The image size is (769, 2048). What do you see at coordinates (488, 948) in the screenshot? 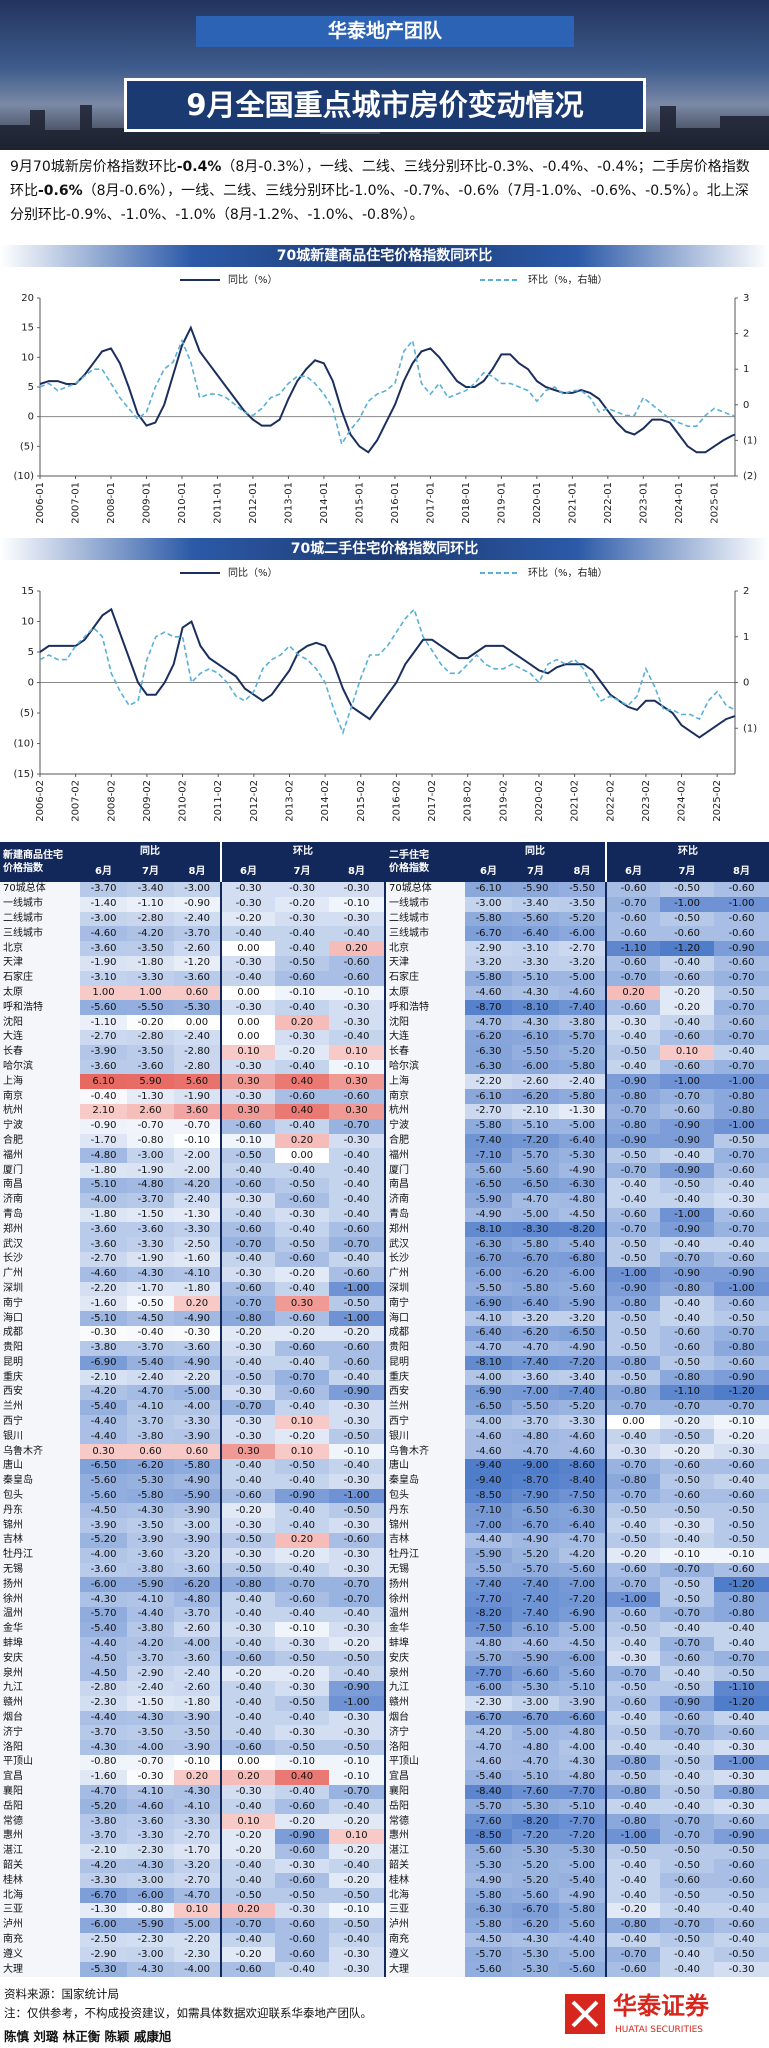
I see `value-cell: -2.90` at bounding box center [488, 948].